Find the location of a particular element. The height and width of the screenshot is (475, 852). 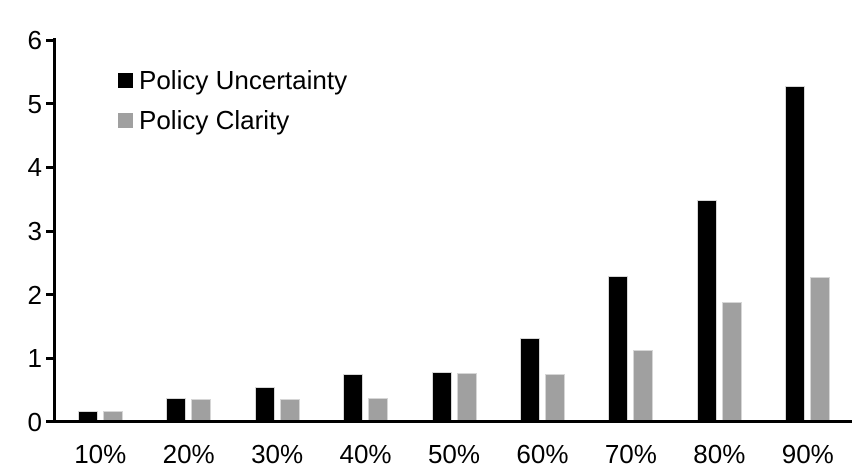

bar-policy-clarity-10% is located at coordinates (112, 416).